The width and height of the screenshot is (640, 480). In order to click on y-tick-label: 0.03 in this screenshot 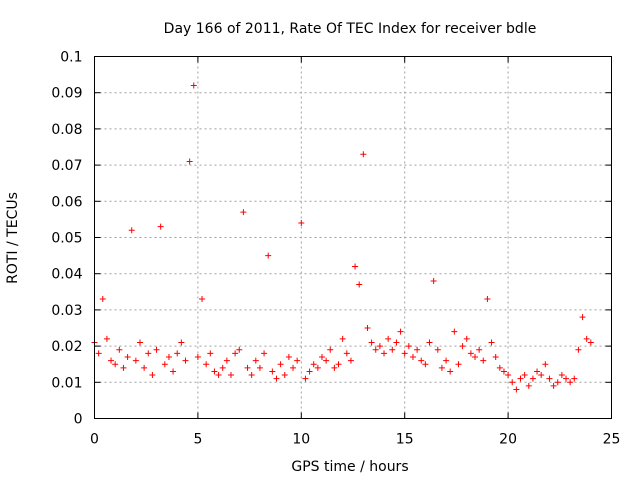, I will do `click(66, 311)`.